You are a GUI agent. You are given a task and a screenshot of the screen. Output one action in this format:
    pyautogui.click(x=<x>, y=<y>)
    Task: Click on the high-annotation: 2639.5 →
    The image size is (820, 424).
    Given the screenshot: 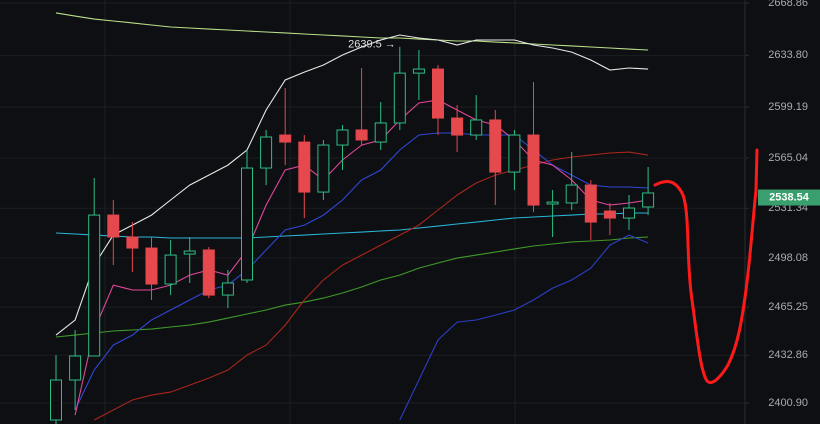 What is the action you would take?
    pyautogui.click(x=372, y=45)
    